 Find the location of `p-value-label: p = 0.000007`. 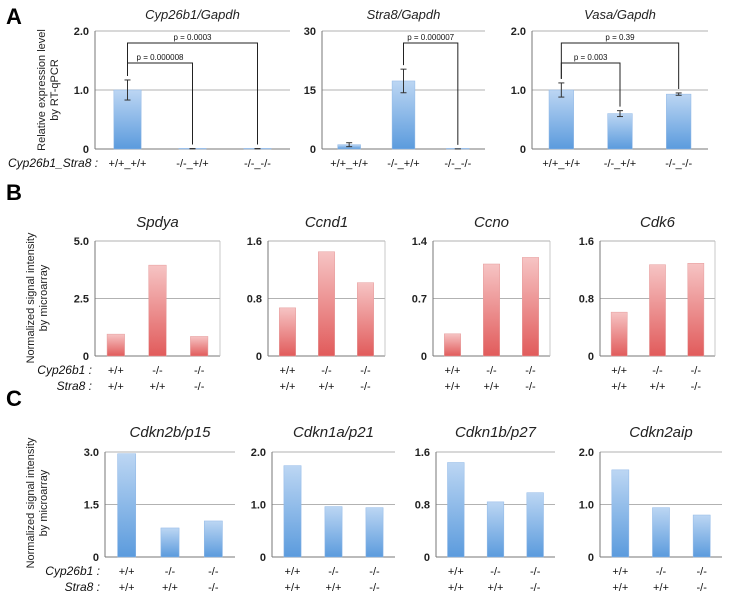

p-value-label: p = 0.000007 is located at coordinates (430, 37).